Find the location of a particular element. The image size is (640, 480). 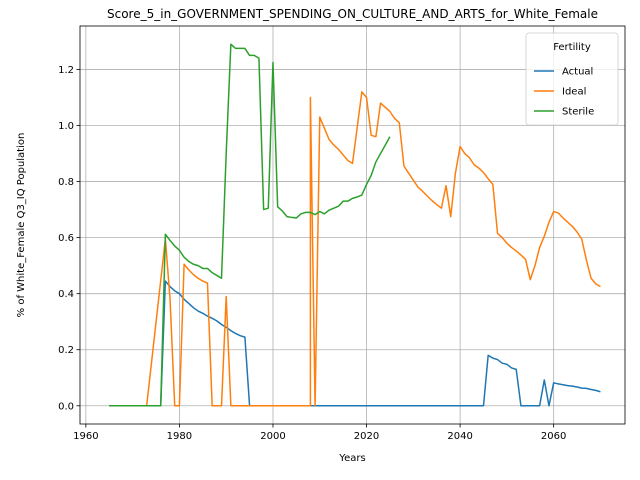

y-tick-label: 0.8 is located at coordinates (66, 182).